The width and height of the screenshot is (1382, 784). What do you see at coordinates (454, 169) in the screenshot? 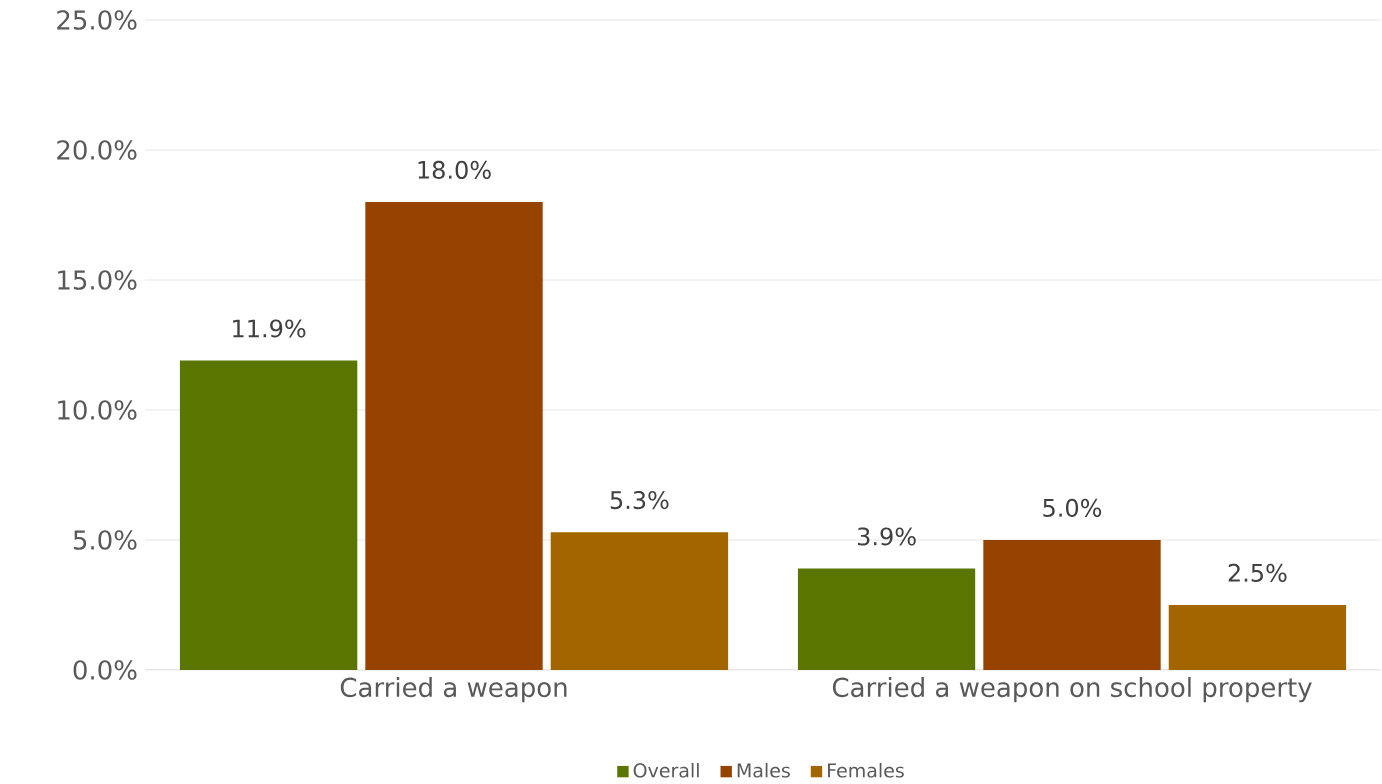
I see `data-label: 18.0%` at bounding box center [454, 169].